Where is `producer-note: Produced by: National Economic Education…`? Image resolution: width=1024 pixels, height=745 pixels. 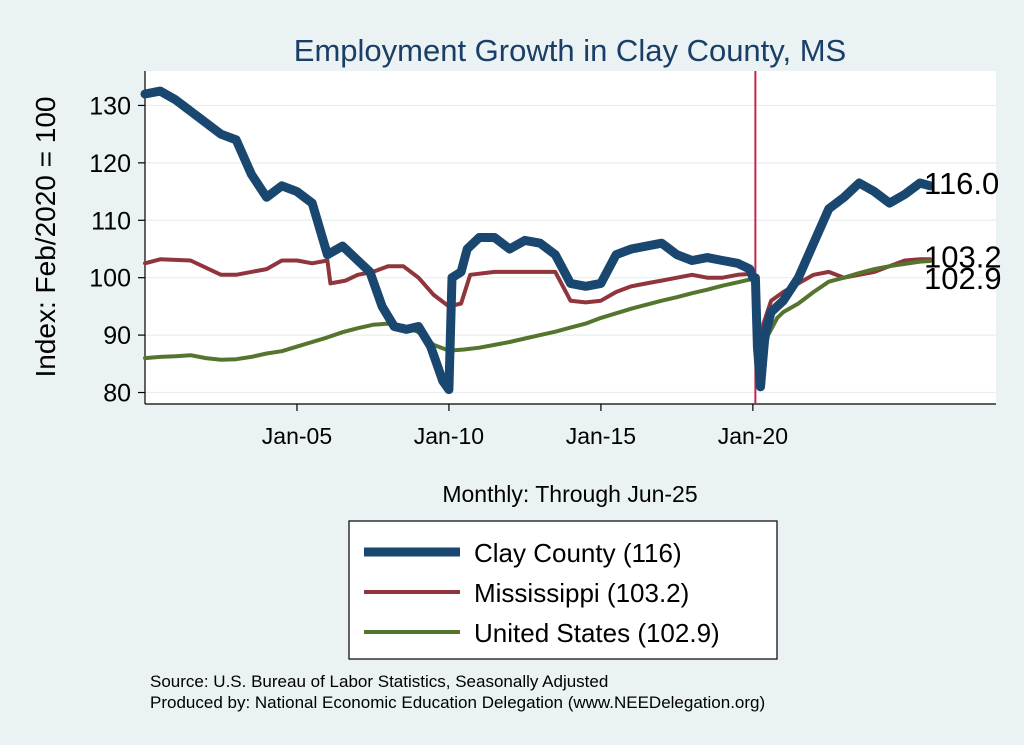
producer-note: Produced by: National Economic Education… is located at coordinates (458, 702).